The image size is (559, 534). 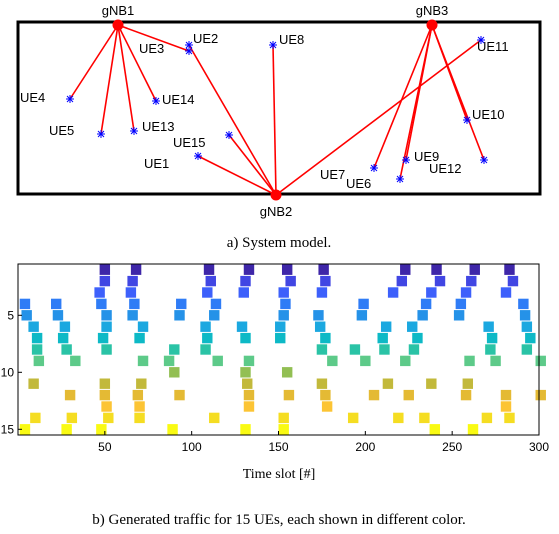 I want to click on user-label-ue1: UE1, so click(x=156, y=163).